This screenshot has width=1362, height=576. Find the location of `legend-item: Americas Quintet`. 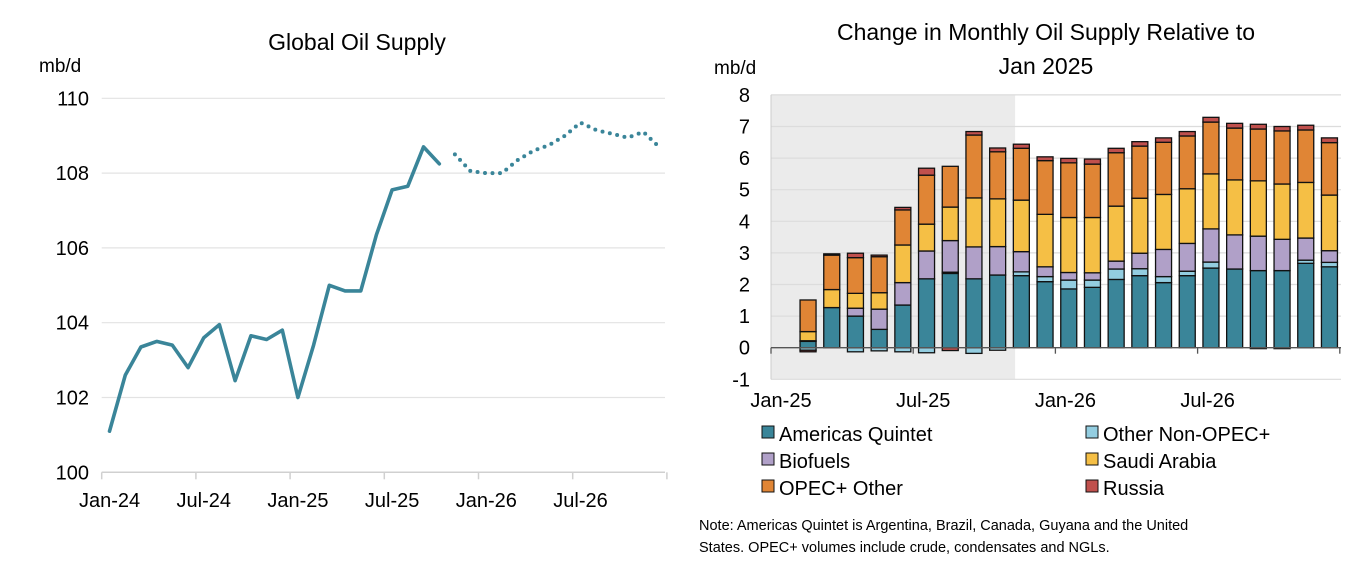

legend-item: Americas Quintet is located at coordinates (847, 435).